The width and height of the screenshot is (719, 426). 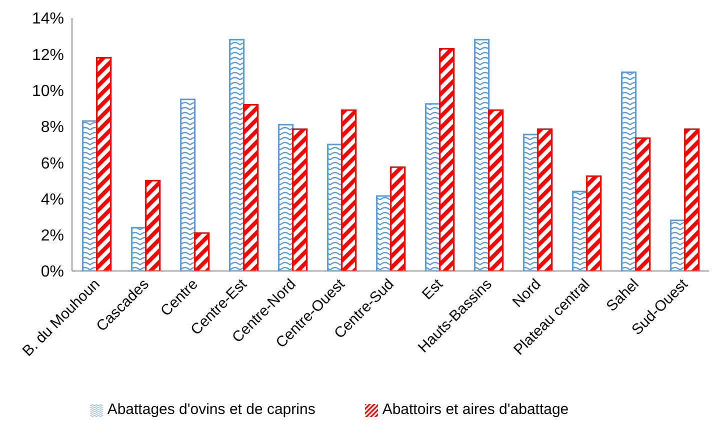 What do you see at coordinates (475, 409) in the screenshot?
I see `legend-label: Abattoirs et aires d'abattage` at bounding box center [475, 409].